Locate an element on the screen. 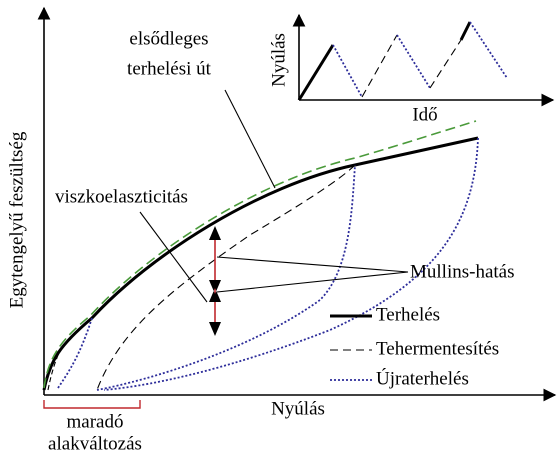 The height and width of the screenshot is (455, 557). residual-bracket is located at coordinates (92, 404).